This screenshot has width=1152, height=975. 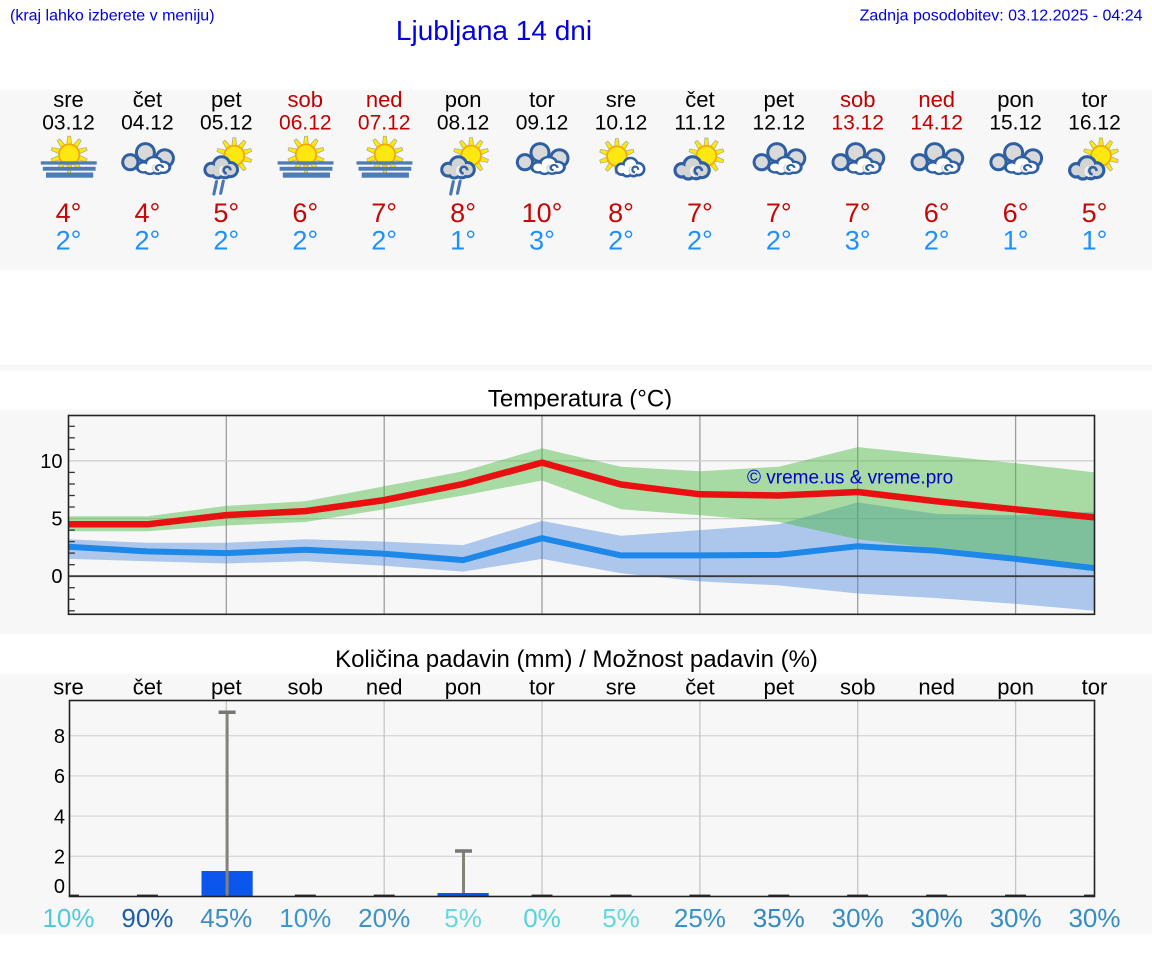 What do you see at coordinates (936, 122) in the screenshot?
I see `svg-text: 14.12` at bounding box center [936, 122].